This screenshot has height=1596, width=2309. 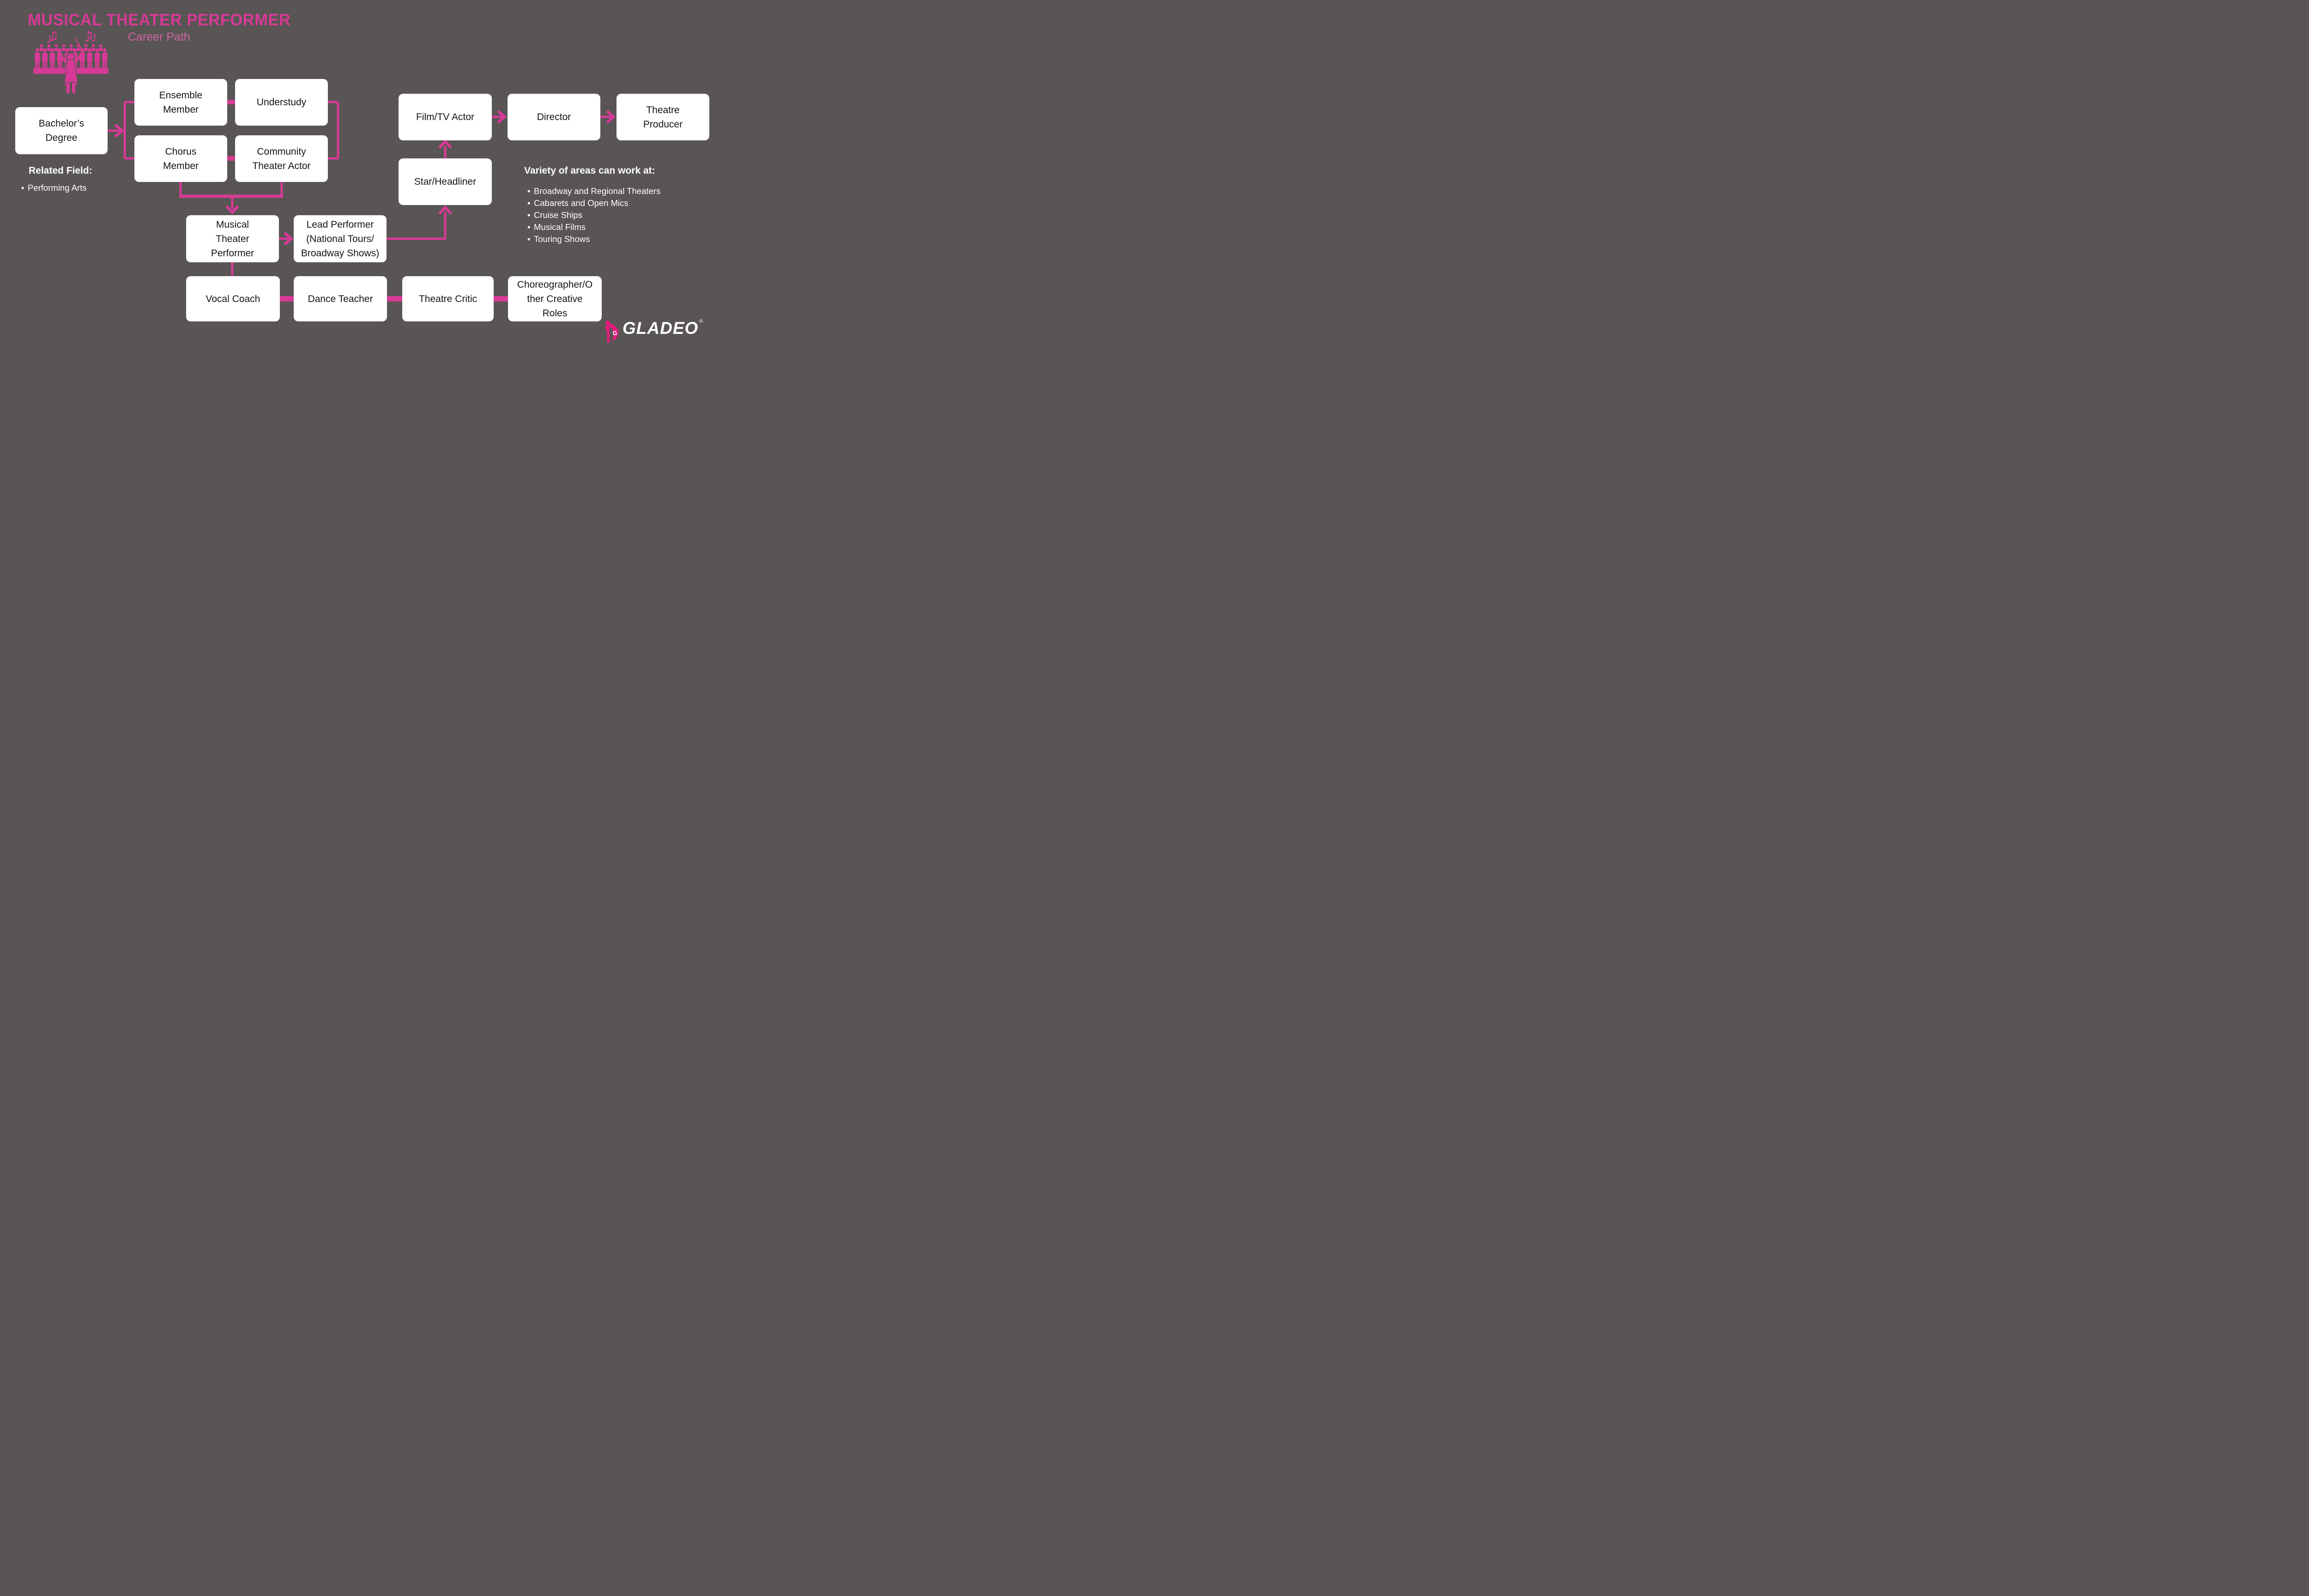 What do you see at coordinates (593, 203) in the screenshot?
I see `work-area-item: Cabarets and Open Mics` at bounding box center [593, 203].